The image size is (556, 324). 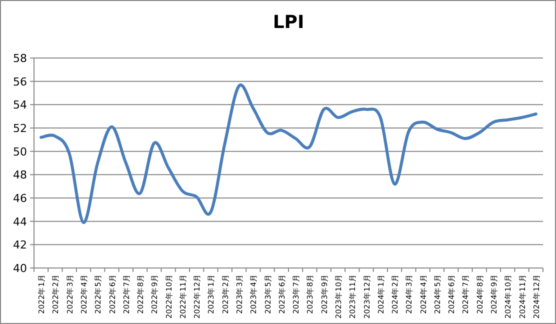 What do you see at coordinates (20, 128) in the screenshot?
I see `y-tick-label: 52` at bounding box center [20, 128].